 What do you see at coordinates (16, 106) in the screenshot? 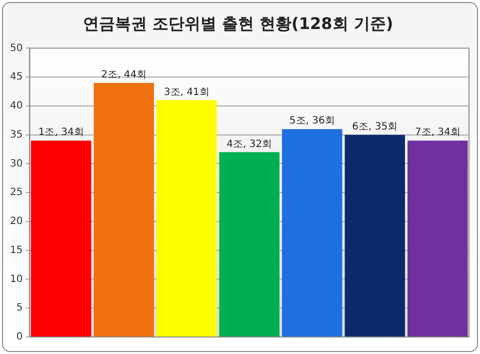
I see `y-tick-label: 40` at bounding box center [16, 106].